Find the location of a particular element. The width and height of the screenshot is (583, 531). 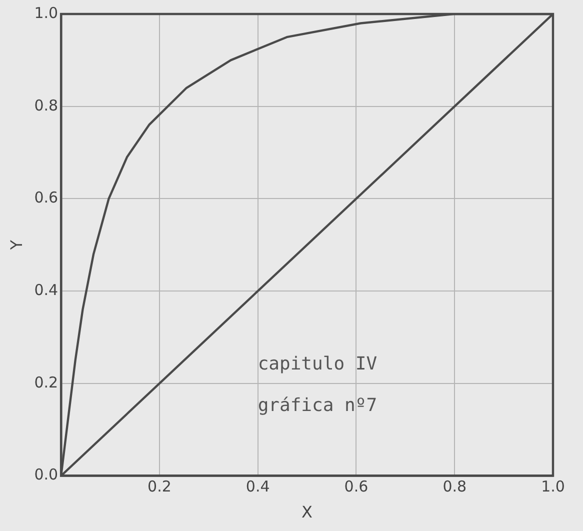

x-tick-label: 0.6 is located at coordinates (356, 487).